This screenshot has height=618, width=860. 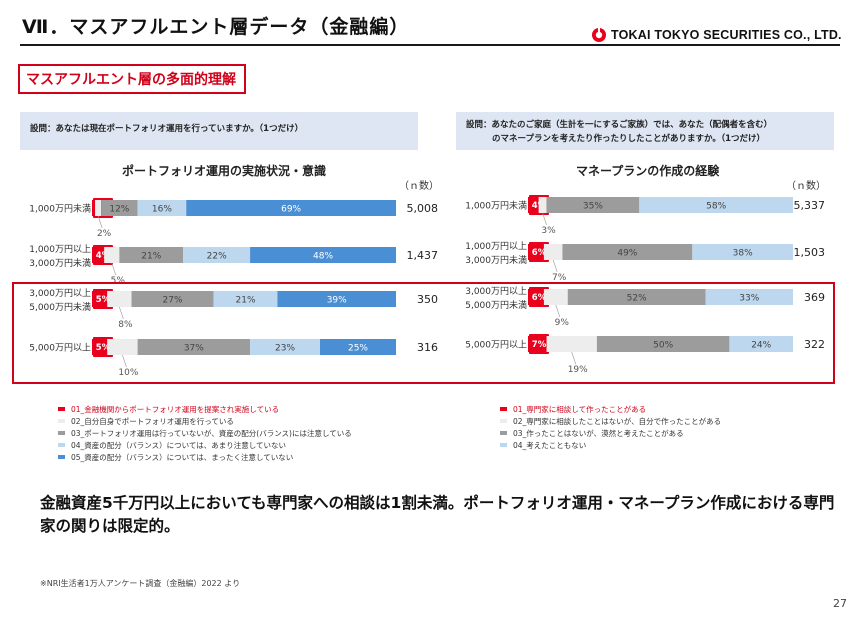 I want to click on moneyplan-data-label: 49%, so click(x=627, y=254).